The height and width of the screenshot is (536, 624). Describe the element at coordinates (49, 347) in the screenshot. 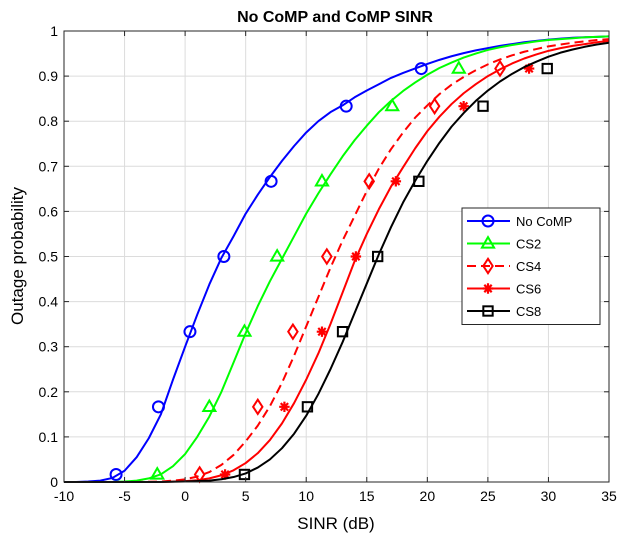

I see `y-tick-label: 0.3` at that location.